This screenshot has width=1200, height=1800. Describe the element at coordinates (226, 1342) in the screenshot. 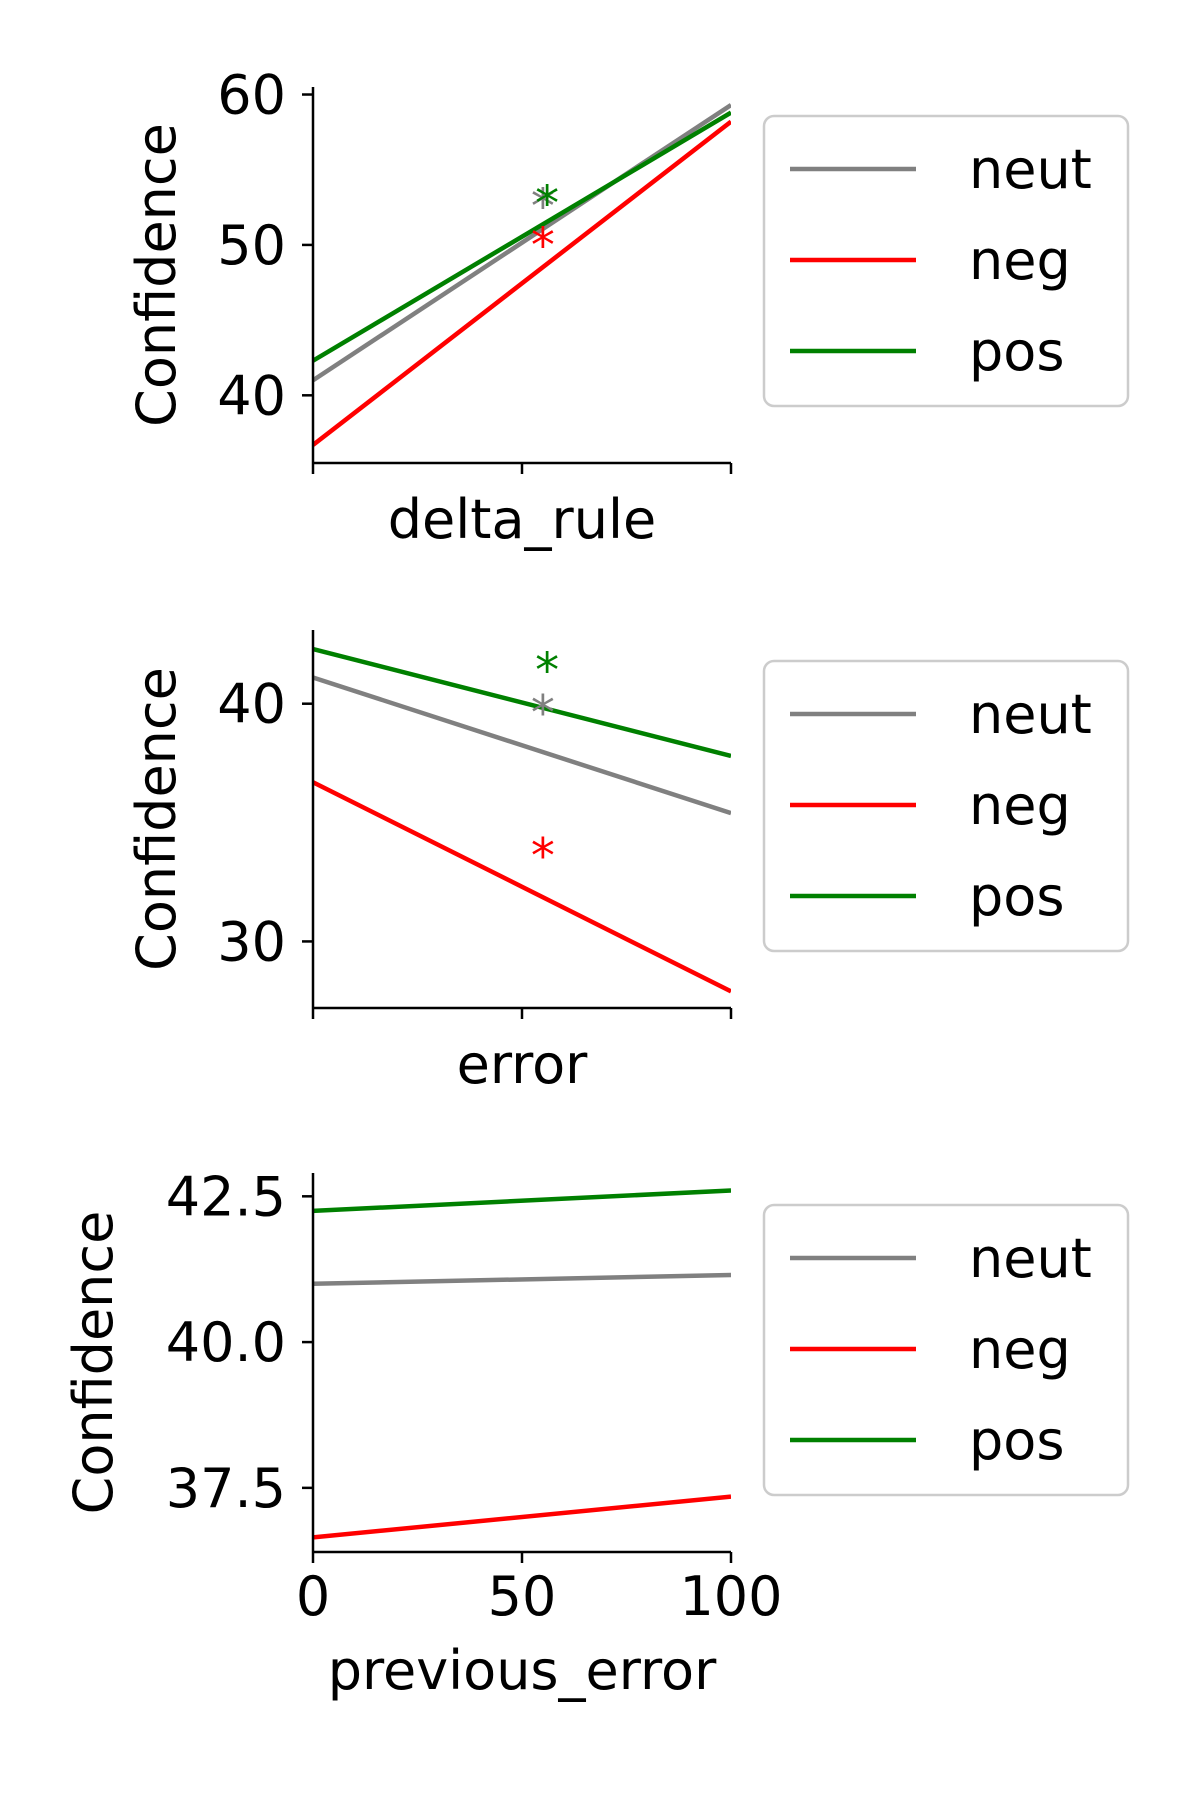

I see `y-tick-label: 40.0` at that location.